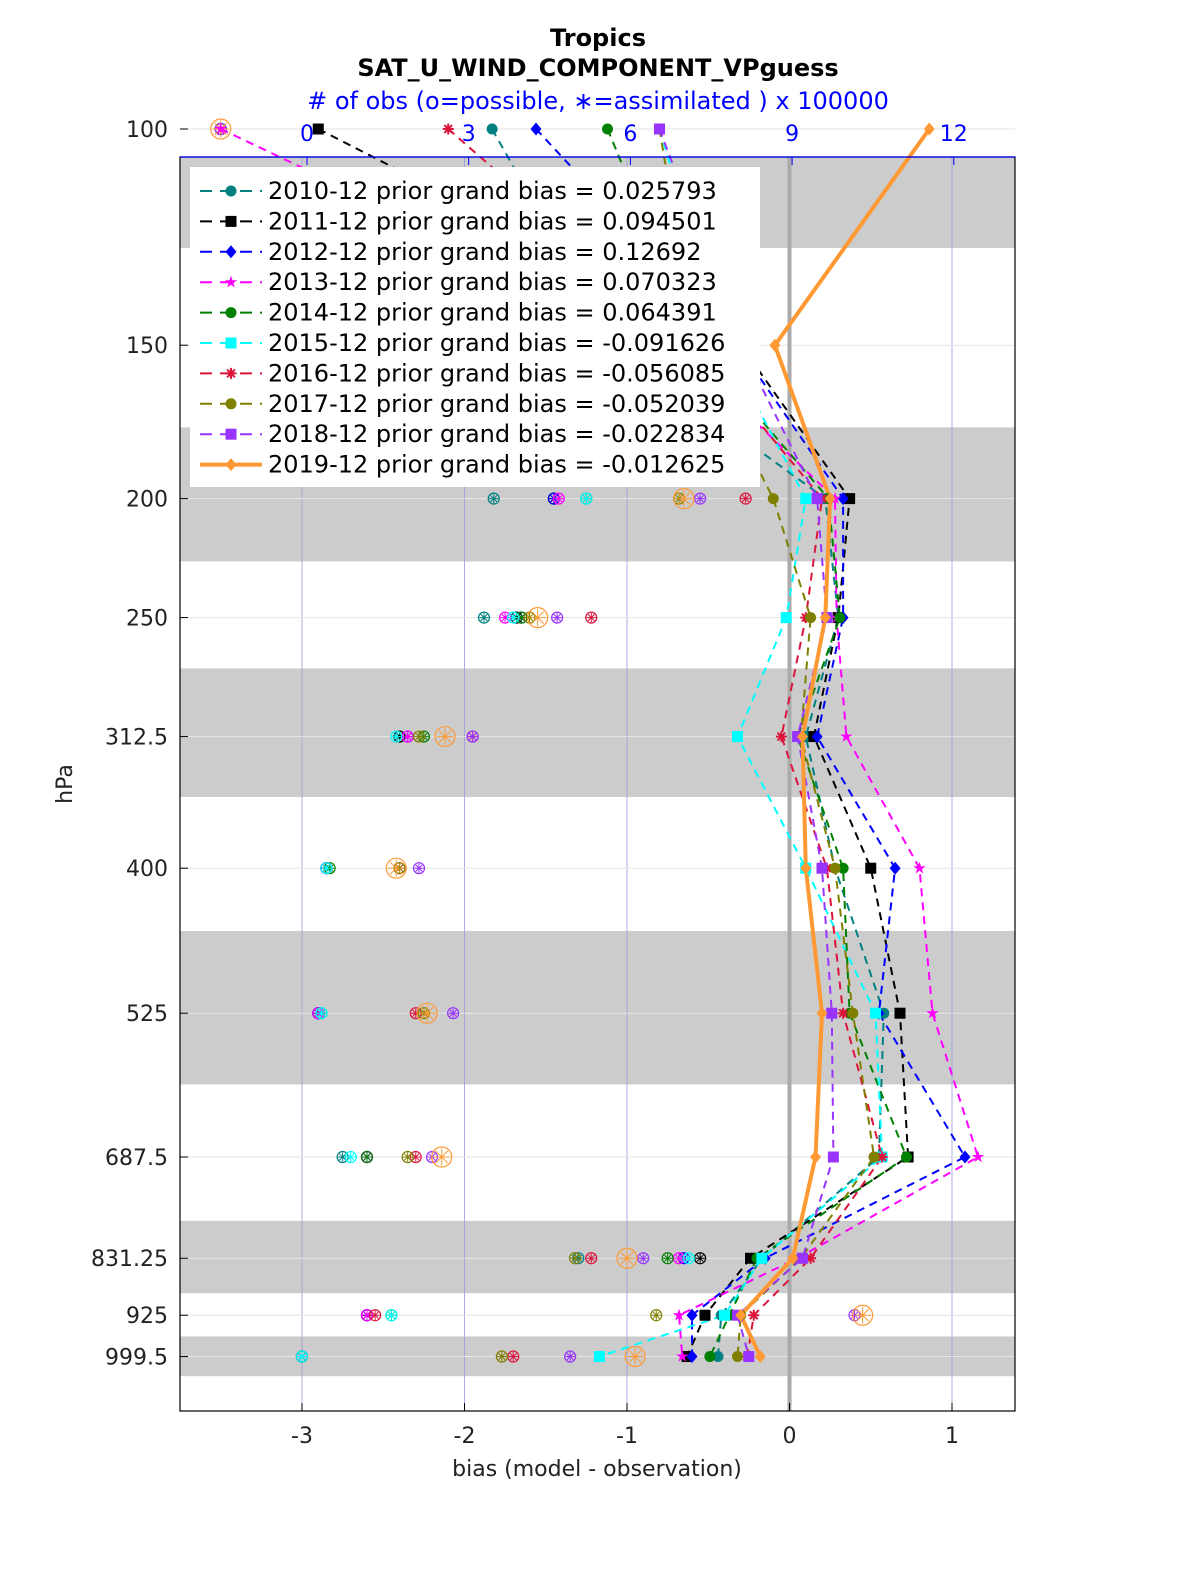  Describe the element at coordinates (597, 1469) in the screenshot. I see `x-axis-label: bias (model - observation)` at that location.